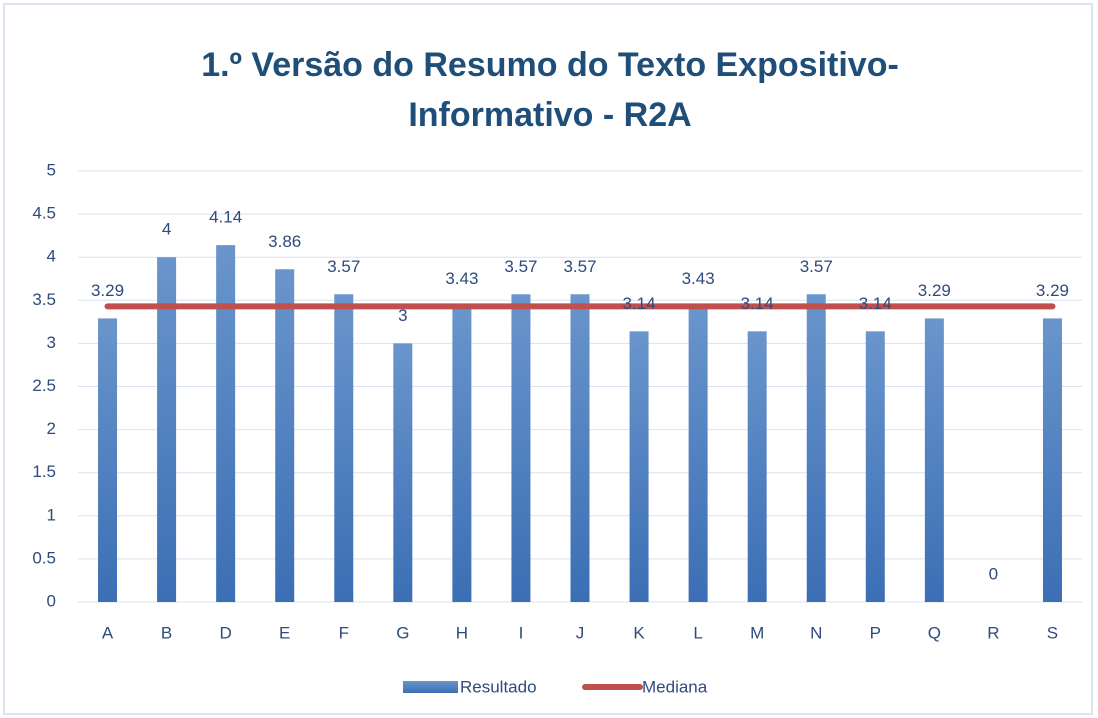  What do you see at coordinates (51, 600) in the screenshot?
I see `y-tick-label: 0` at bounding box center [51, 600].